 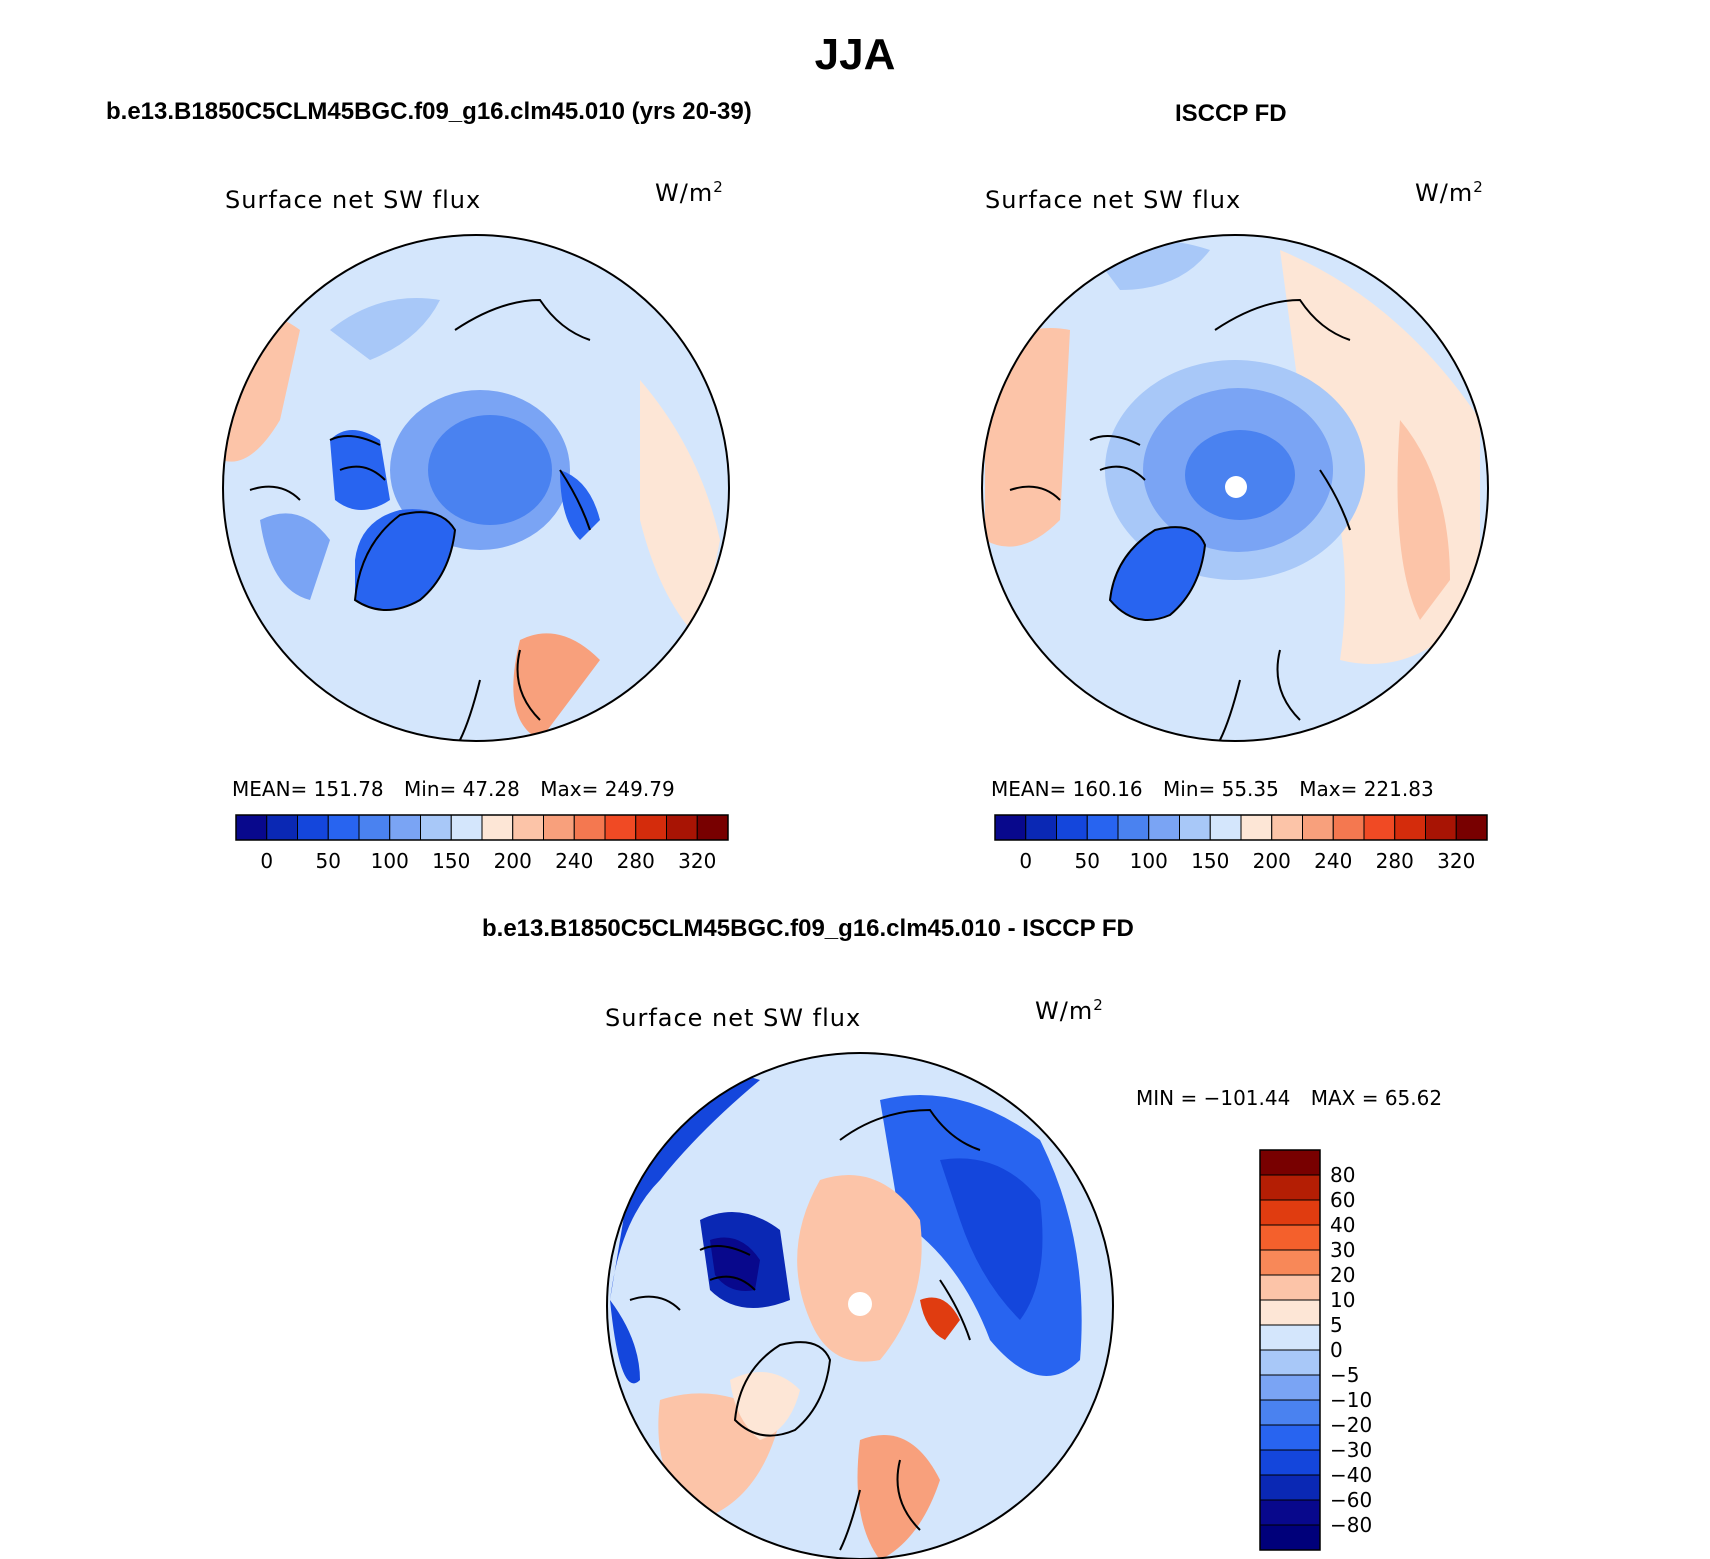 What do you see at coordinates (1351, 1500) in the screenshot?
I see `diff-colorbar-tick-label: −60` at bounding box center [1351, 1500].